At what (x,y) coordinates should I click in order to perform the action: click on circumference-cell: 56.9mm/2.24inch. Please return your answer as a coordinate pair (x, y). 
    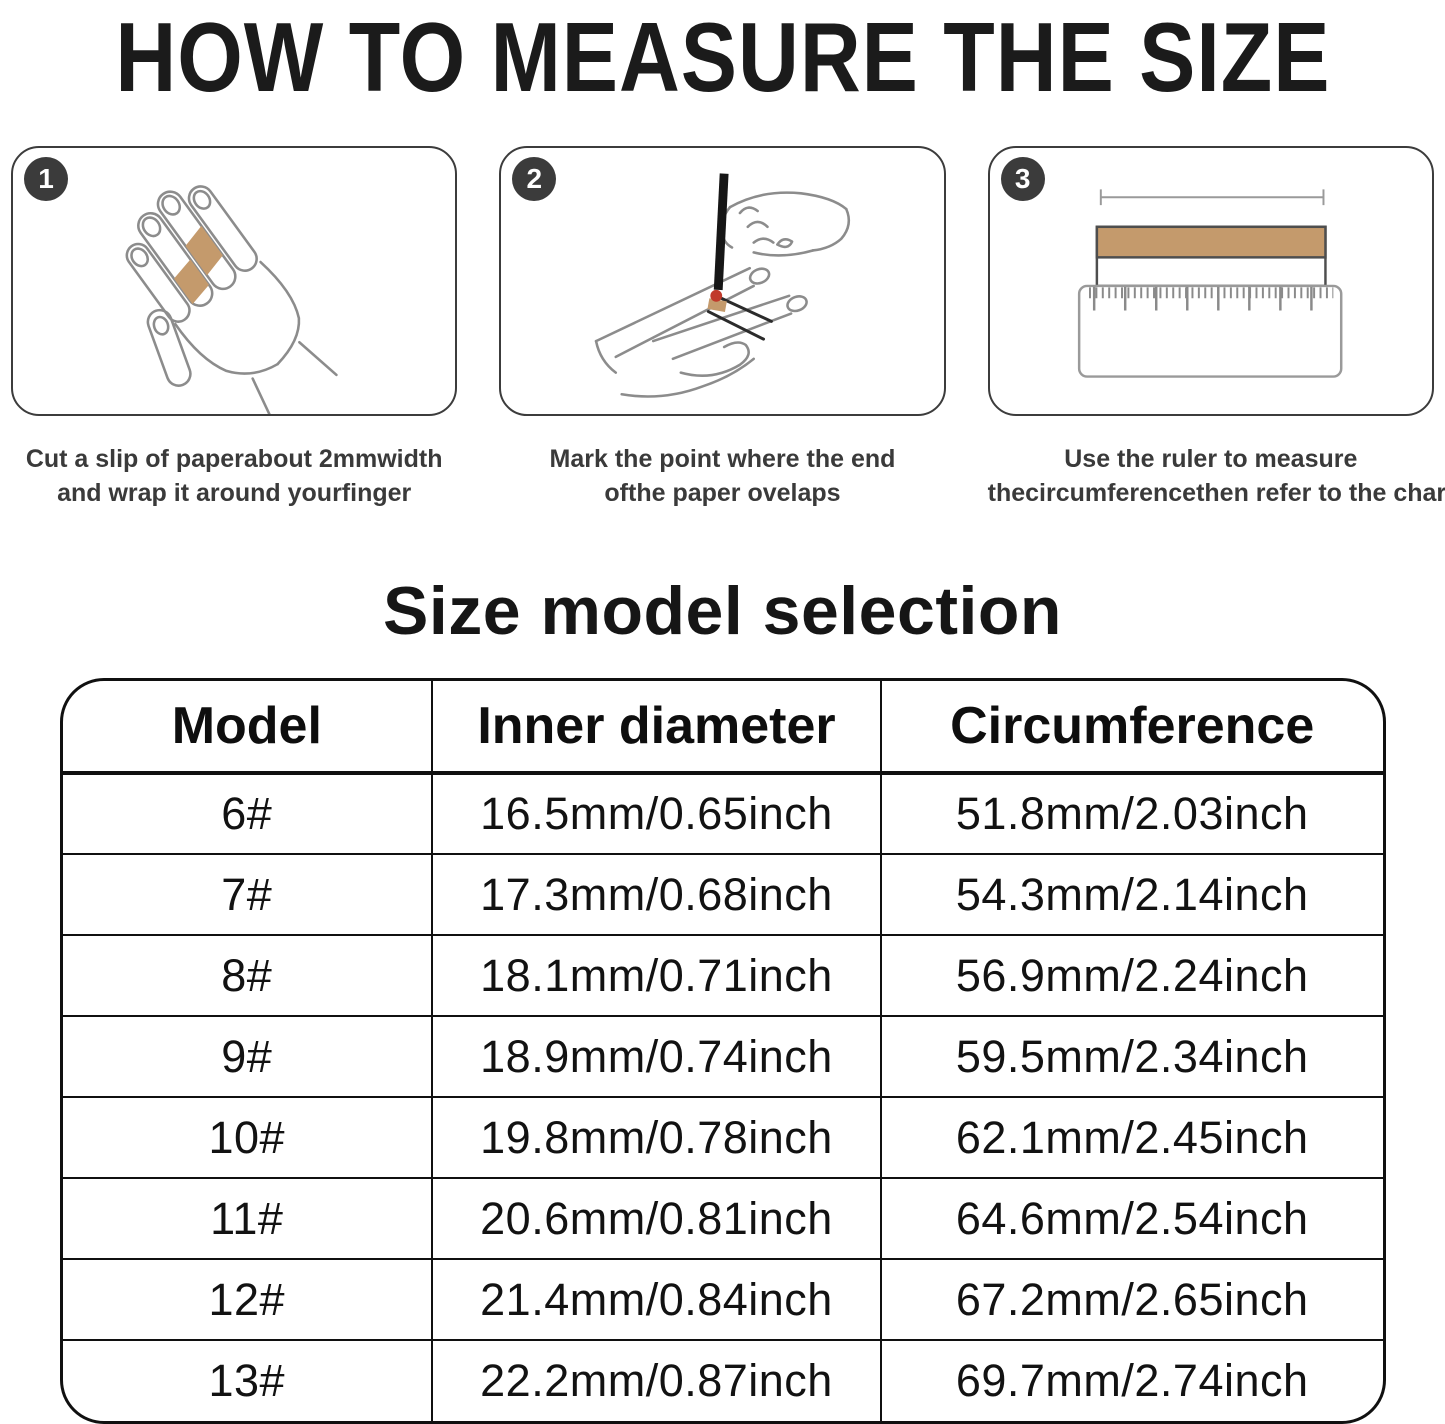
    Looking at the image, I should click on (1131, 975).